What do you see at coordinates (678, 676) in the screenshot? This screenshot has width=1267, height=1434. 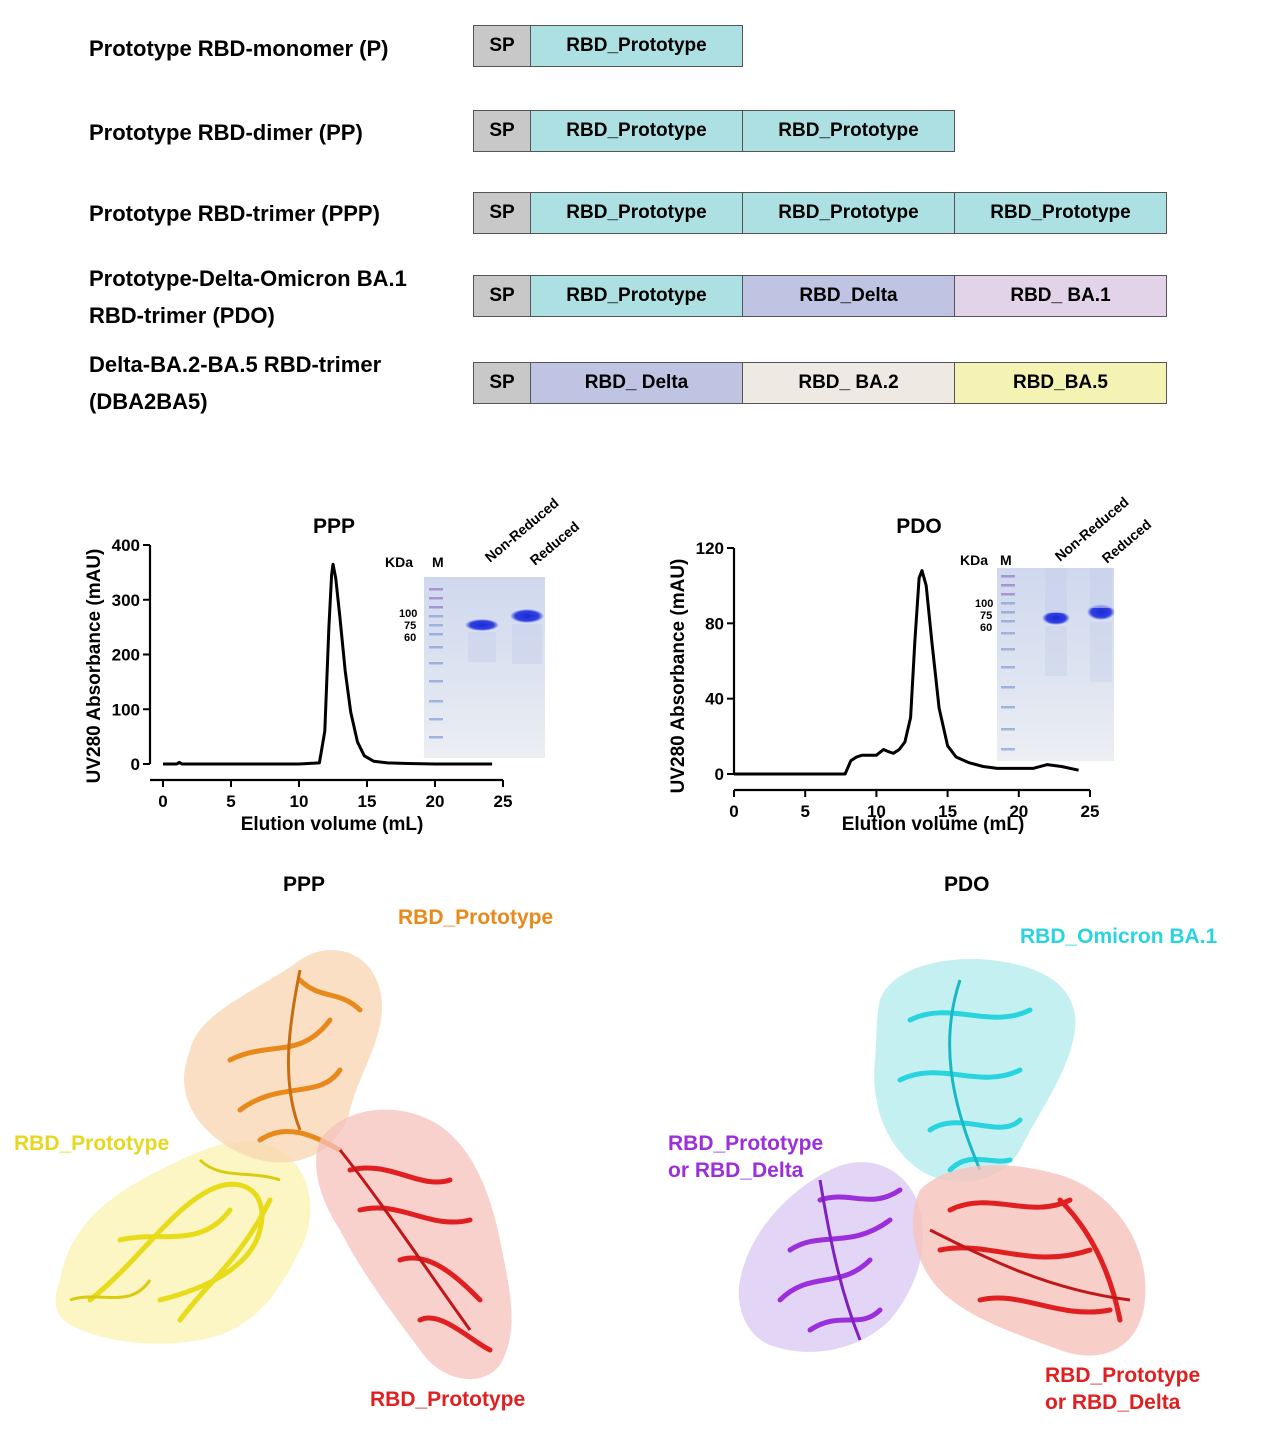 I see `y-axis-label: UV280 Absorbance (mAU)` at bounding box center [678, 676].